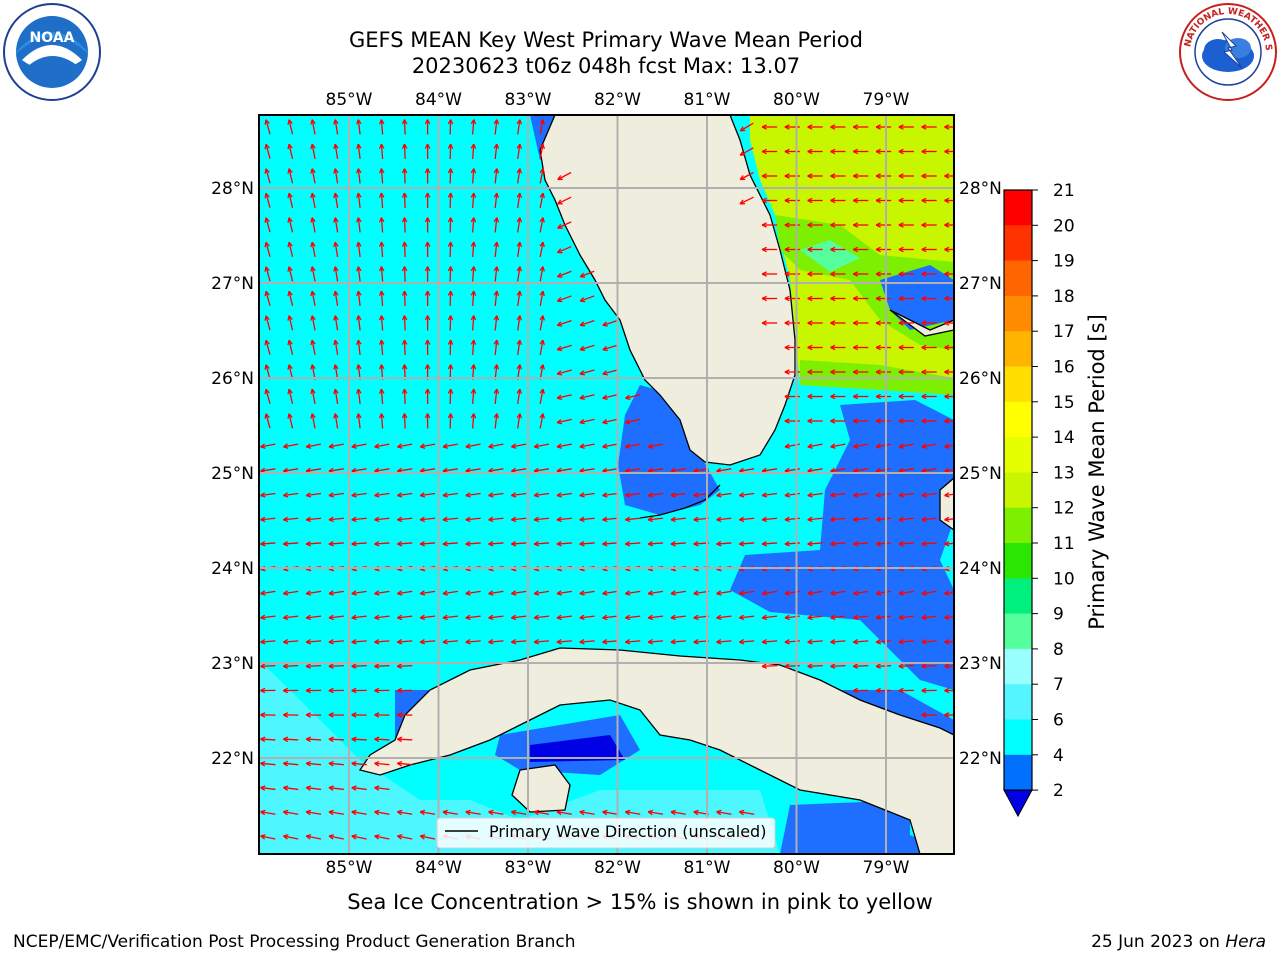 The image size is (1280, 960). I want to click on lat-label-left: 23°N, so click(232, 664).